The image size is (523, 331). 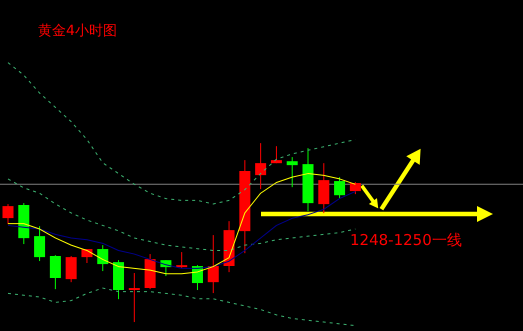 What do you see at coordinates (77, 31) in the screenshot?
I see `chart-title: 黄金4小时图` at bounding box center [77, 31].